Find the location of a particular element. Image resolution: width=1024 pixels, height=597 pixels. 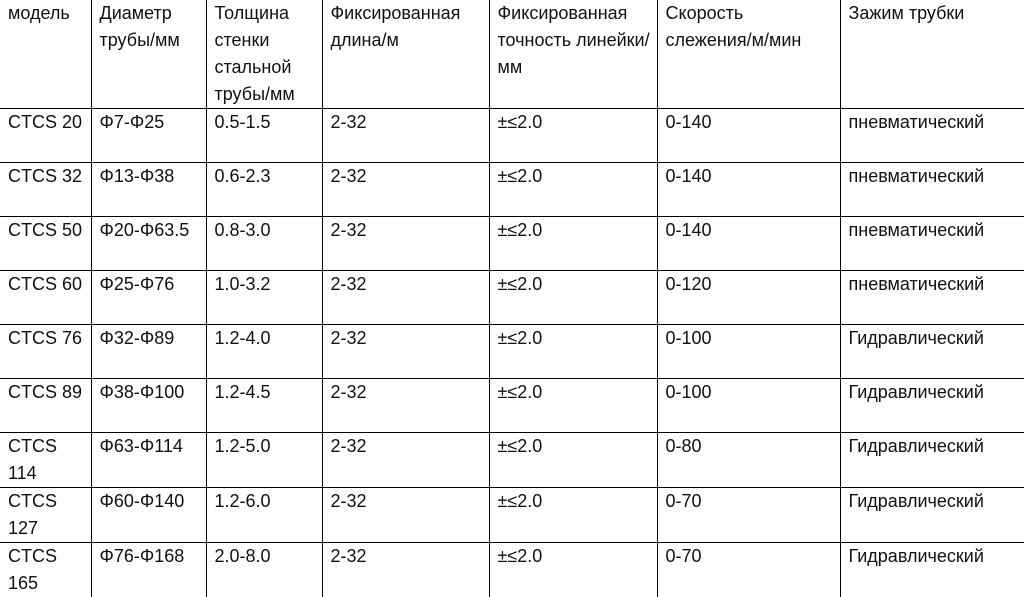

header-wall-thickness: Толщина стенки стальной трубы/мм is located at coordinates (264, 54).